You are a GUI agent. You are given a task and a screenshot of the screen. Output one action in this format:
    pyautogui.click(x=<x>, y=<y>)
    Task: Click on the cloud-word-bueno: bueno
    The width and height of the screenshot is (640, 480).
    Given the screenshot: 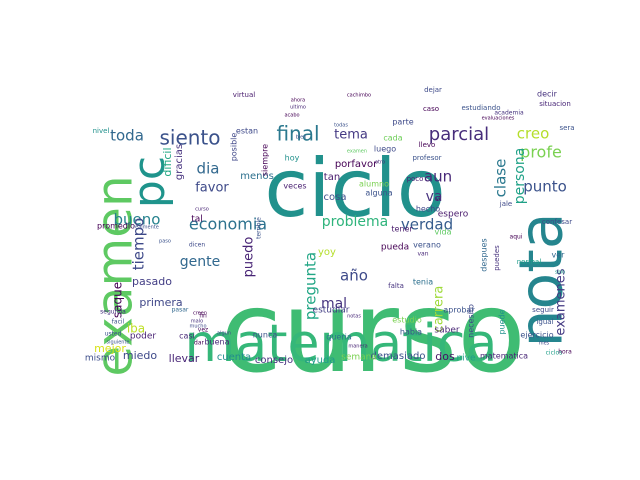 What is the action you would take?
    pyautogui.click(x=137, y=220)
    